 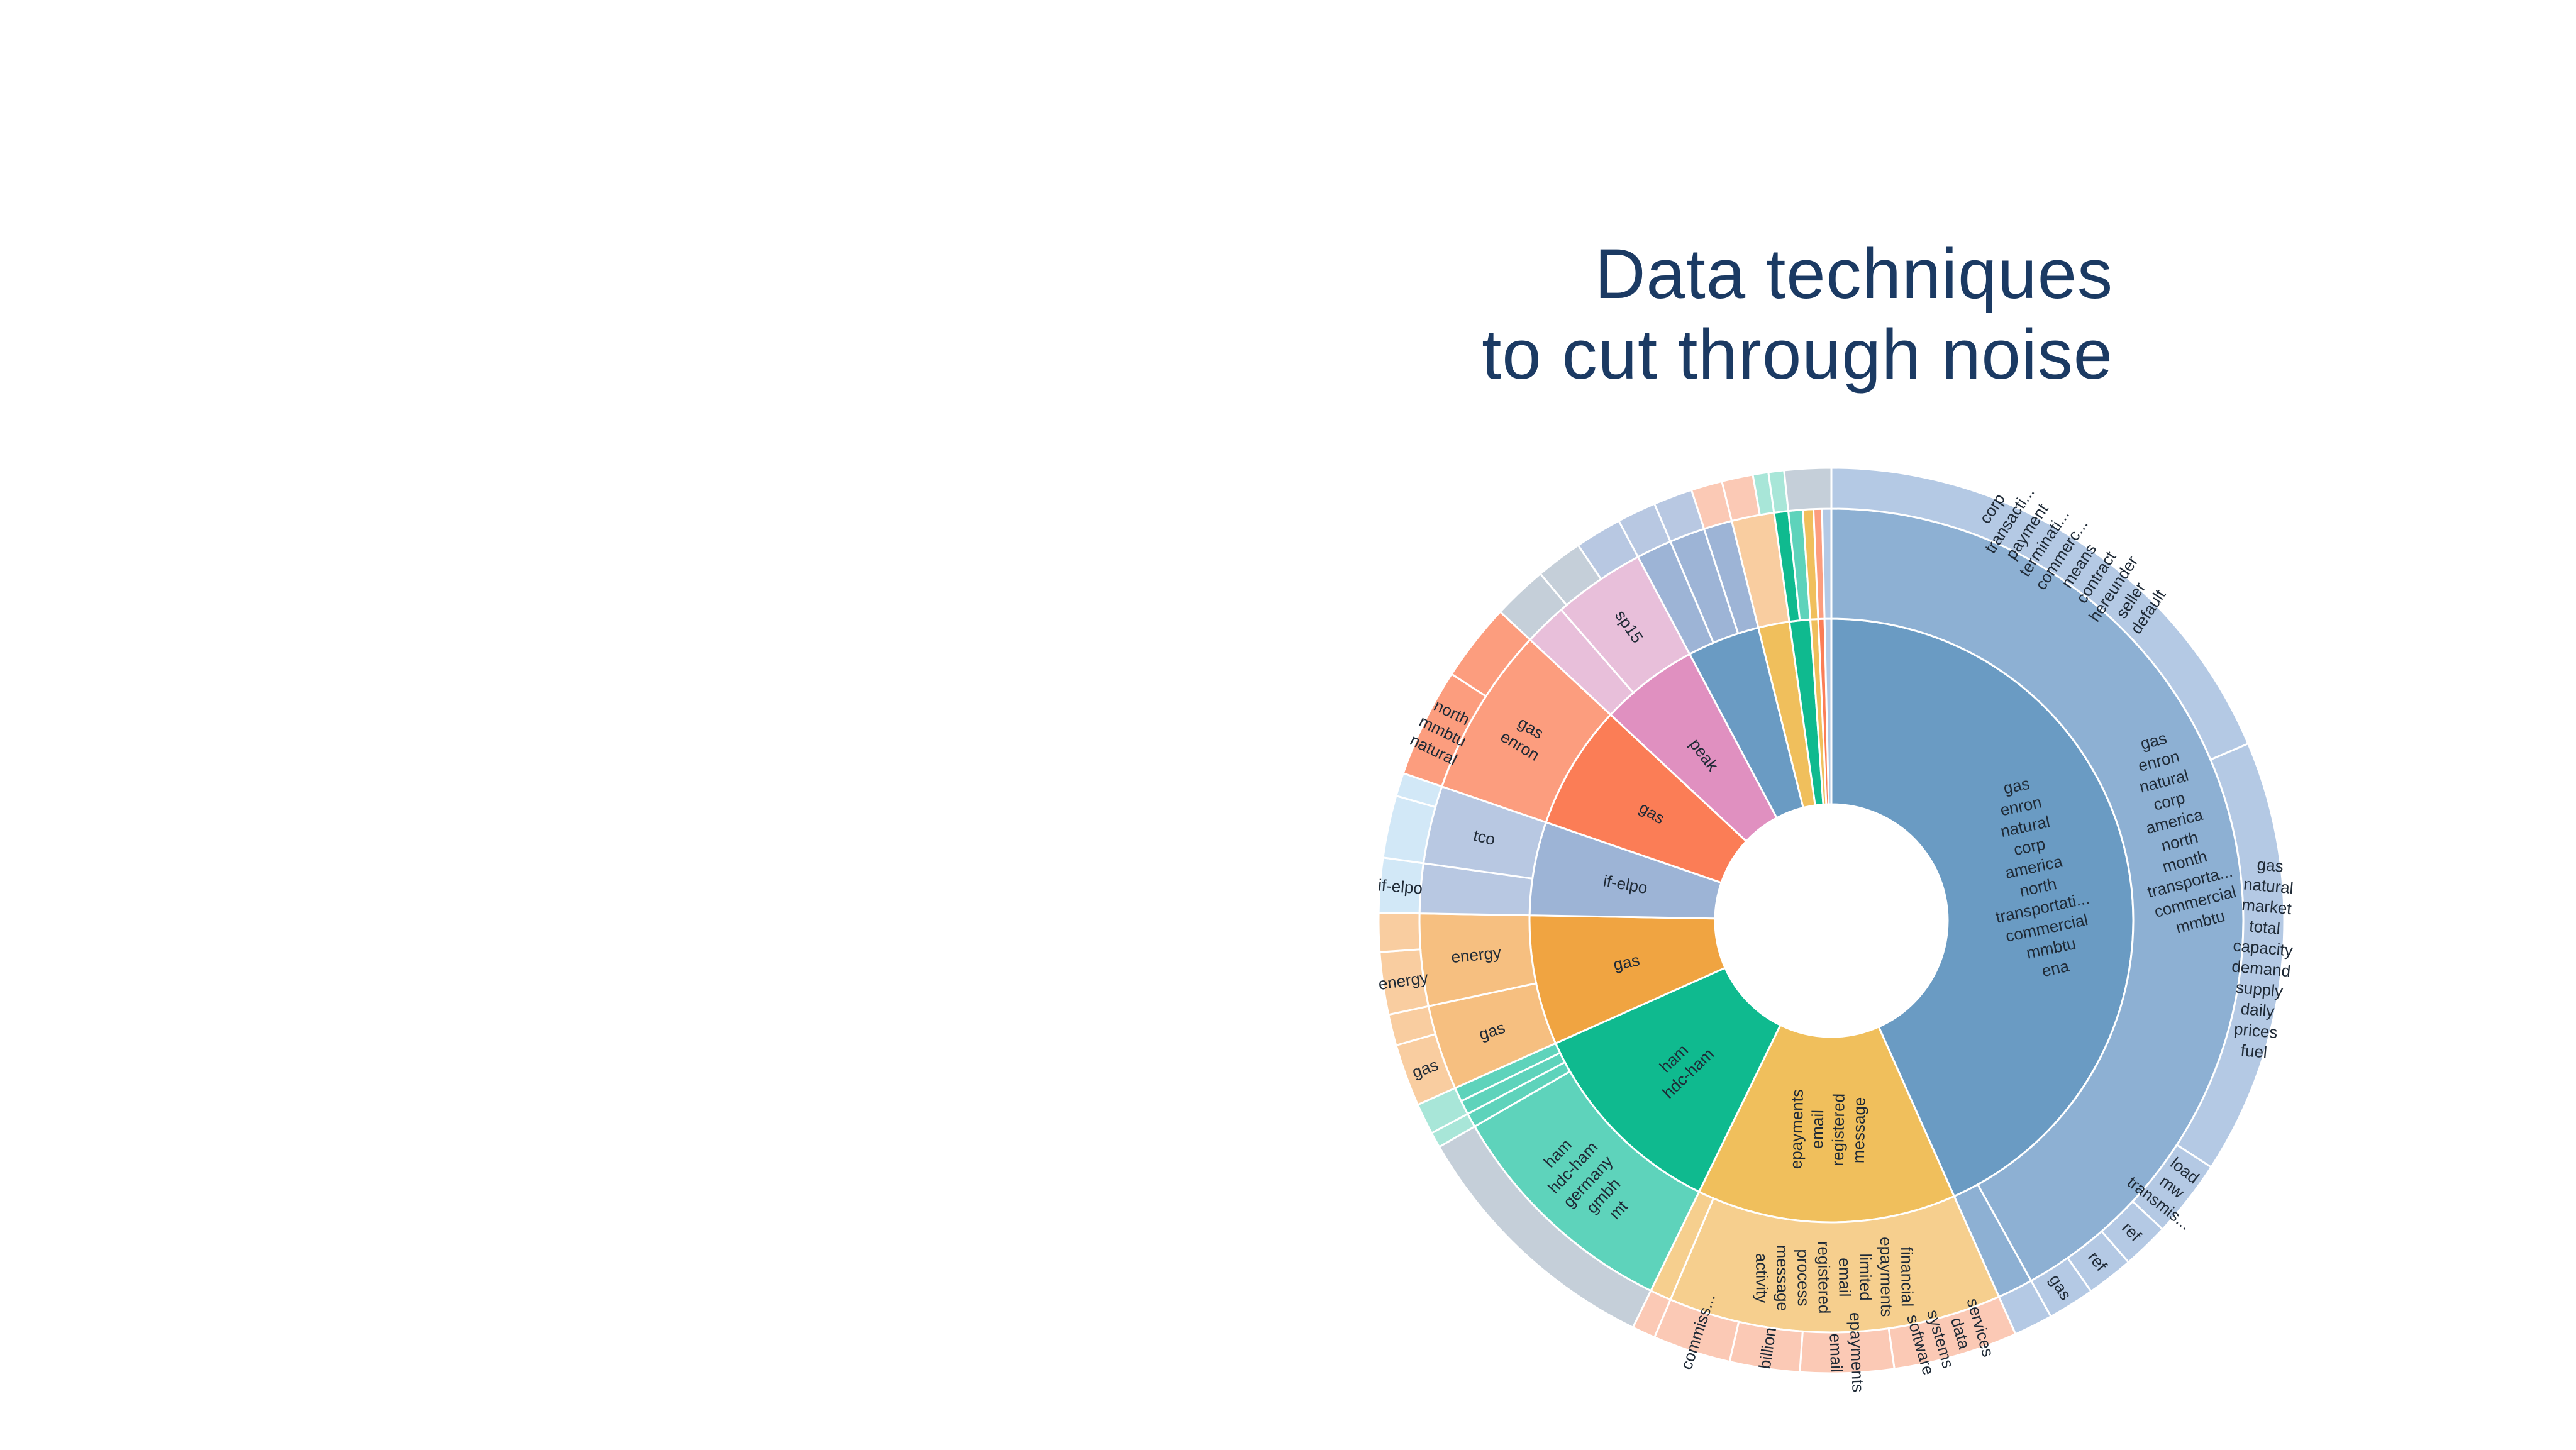 I want to click on sunburst-label-m3-2: limited, so click(x=1865, y=1276).